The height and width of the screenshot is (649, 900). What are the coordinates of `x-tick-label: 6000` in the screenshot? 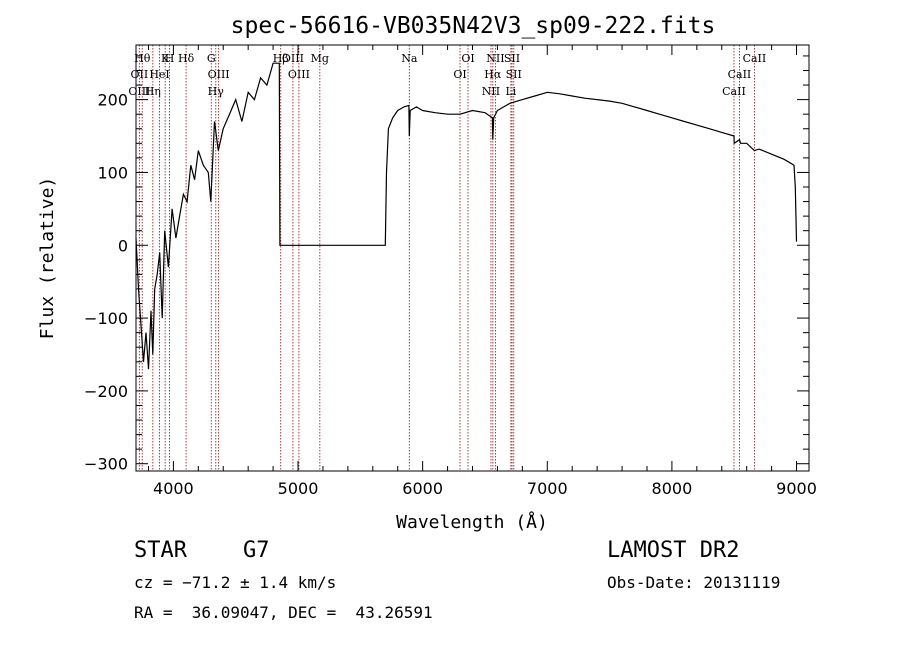 It's located at (422, 488).